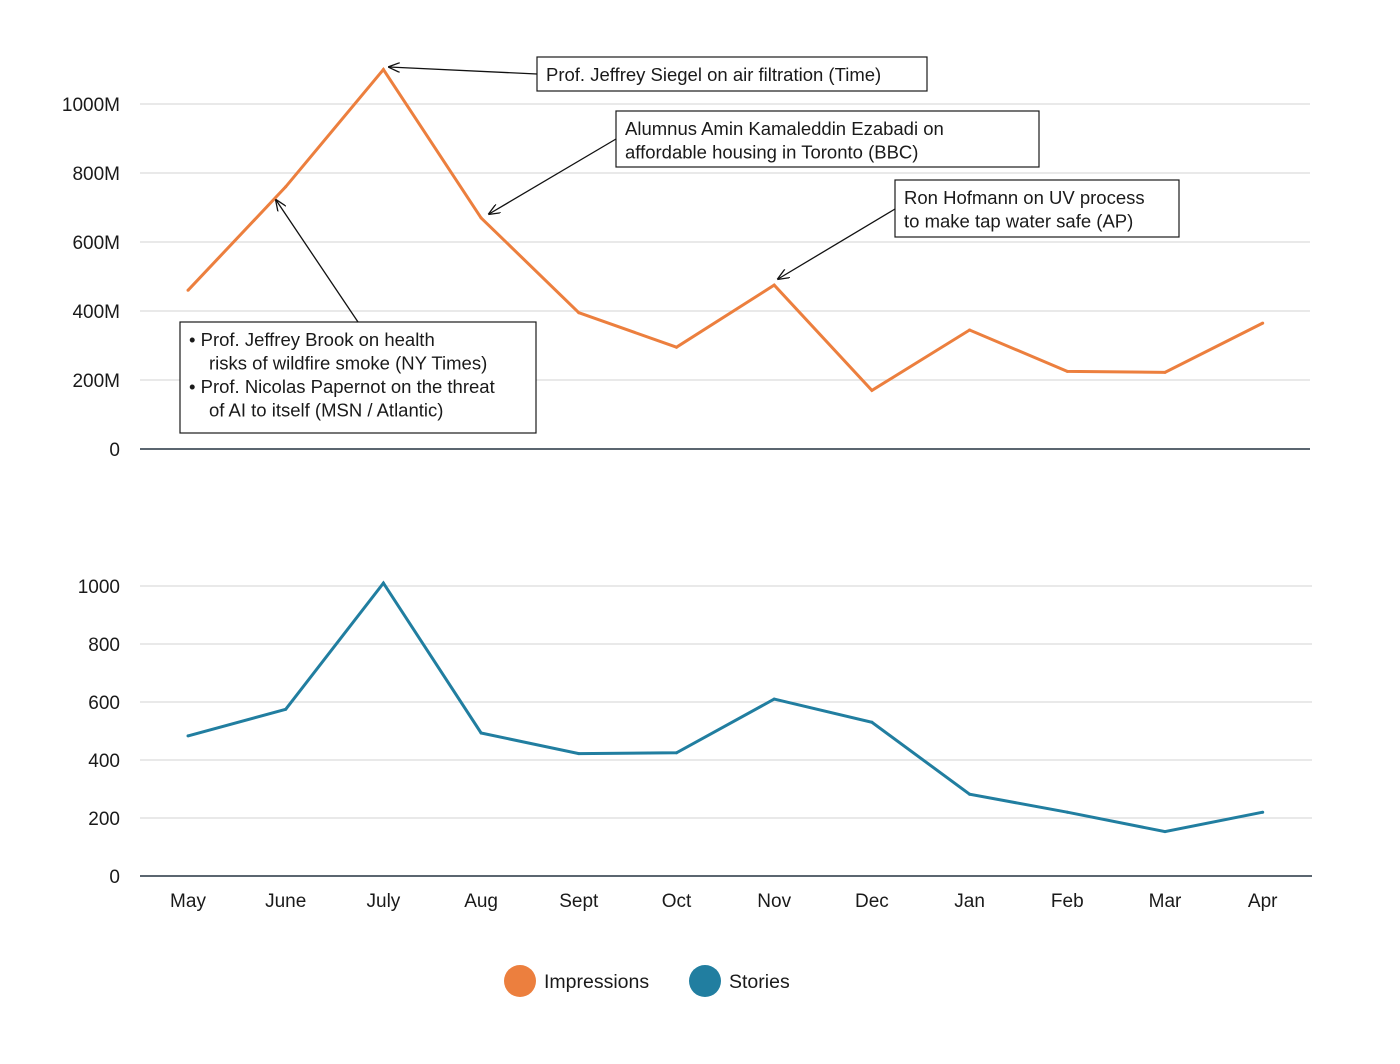 The width and height of the screenshot is (1400, 1064). Describe the element at coordinates (96, 312) in the screenshot. I see `y-tick-label: 400M` at that location.